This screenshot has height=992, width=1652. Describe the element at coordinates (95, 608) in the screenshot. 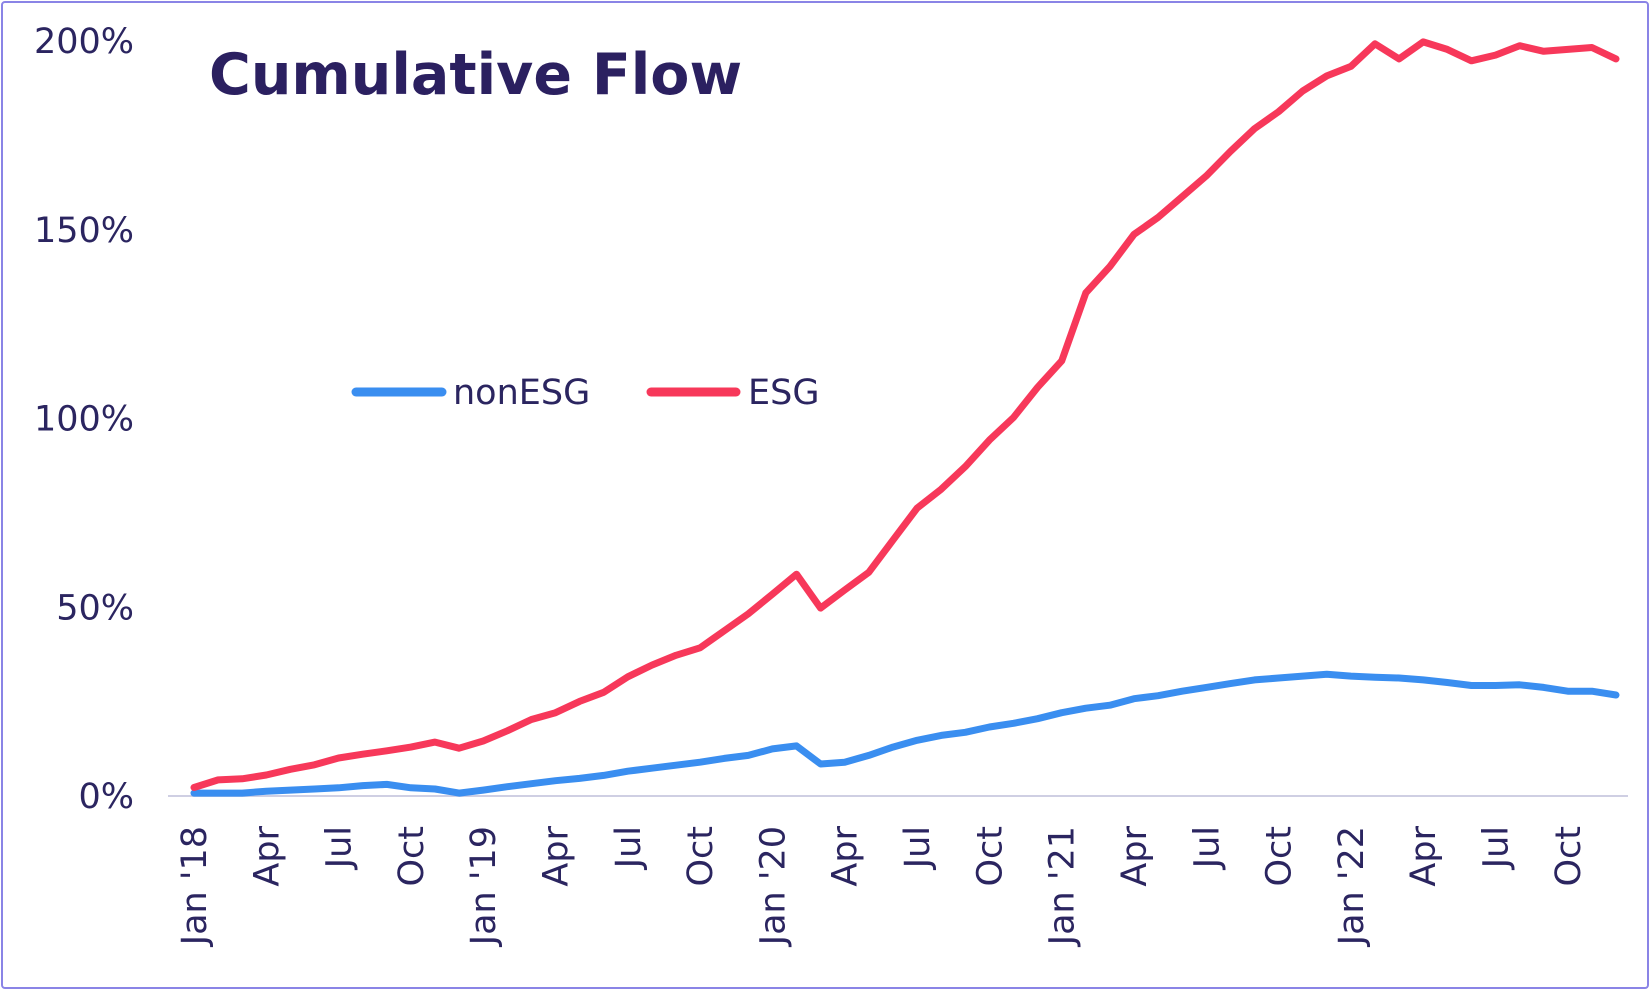

I see `y-tick-label: 50%` at that location.